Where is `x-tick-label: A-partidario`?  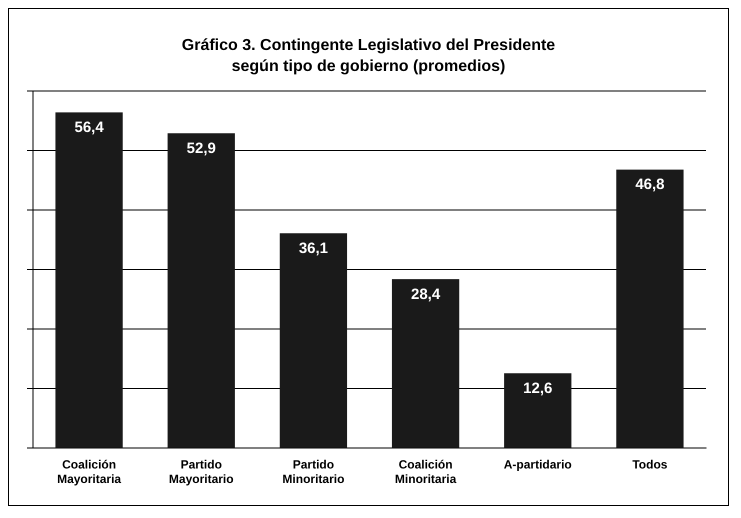
x-tick-label: A-partidario is located at coordinates (538, 465).